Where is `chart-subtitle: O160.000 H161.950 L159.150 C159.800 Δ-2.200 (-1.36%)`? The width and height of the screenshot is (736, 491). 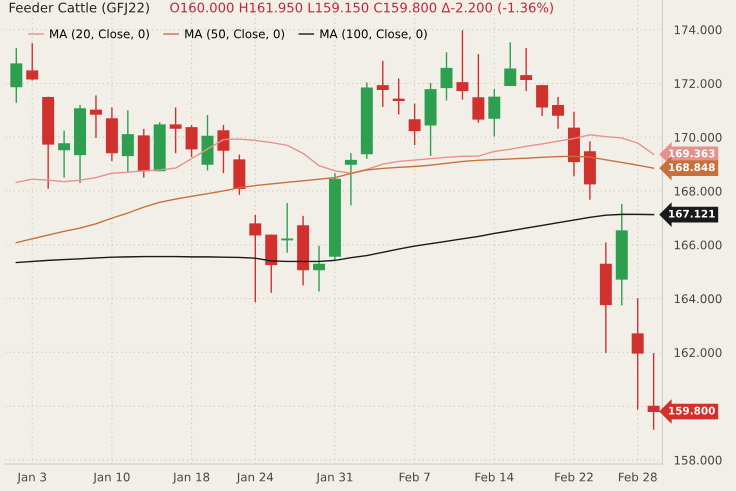 chart-subtitle: O160.000 H161.950 L159.150 C159.800 Δ-2.200 (-1.36%) is located at coordinates (361, 8).